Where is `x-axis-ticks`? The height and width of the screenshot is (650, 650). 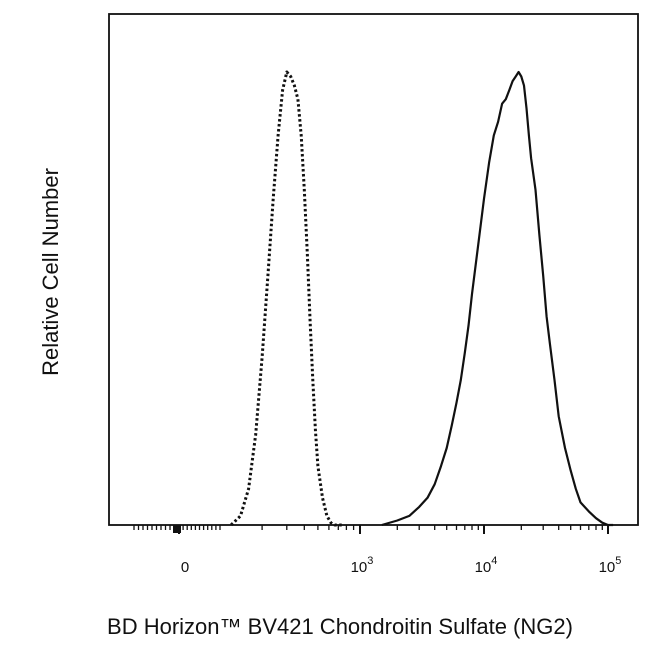
x-axis-ticks is located at coordinates (371, 529).